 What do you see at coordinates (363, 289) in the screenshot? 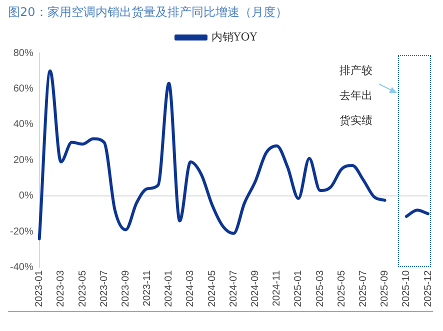
I see `x-tick-label: 2025-07` at bounding box center [363, 289].